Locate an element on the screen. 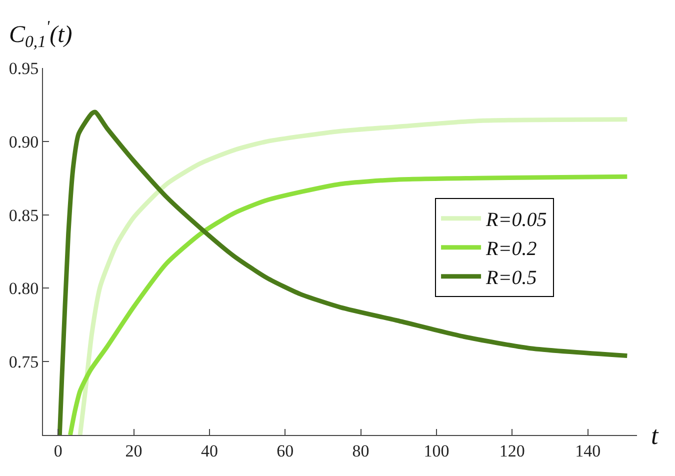  y-tick-label: 0.75 is located at coordinates (23, 362).